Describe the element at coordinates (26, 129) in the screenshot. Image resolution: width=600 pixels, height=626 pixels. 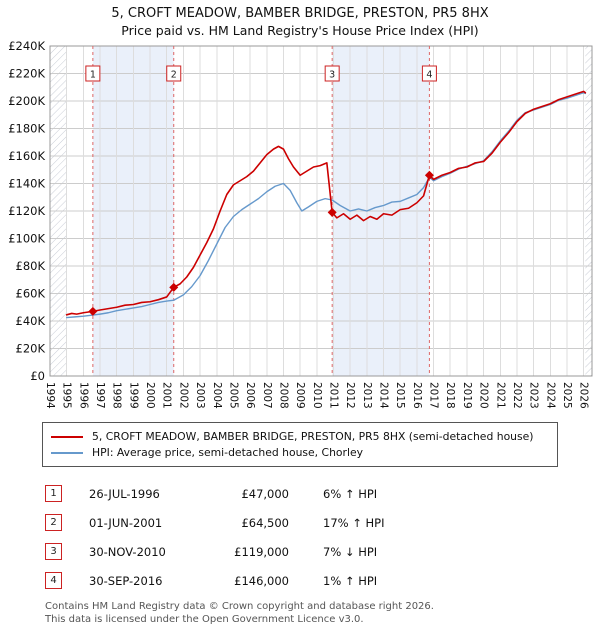
I see `y-axis-tick-label: £180K` at that location.